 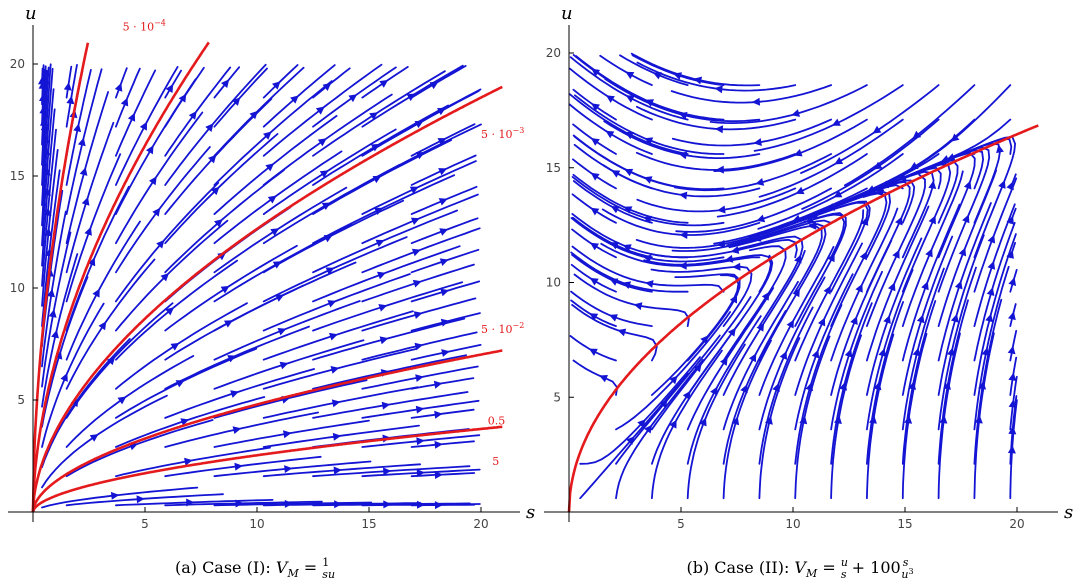 What do you see at coordinates (256, 524) in the screenshot?
I see `x-tick-label: 10` at bounding box center [256, 524].